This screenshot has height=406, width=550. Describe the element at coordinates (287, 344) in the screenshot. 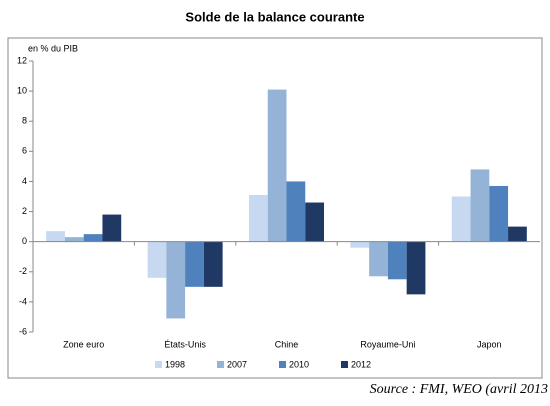

I see `x-tick-label: Chine` at that location.